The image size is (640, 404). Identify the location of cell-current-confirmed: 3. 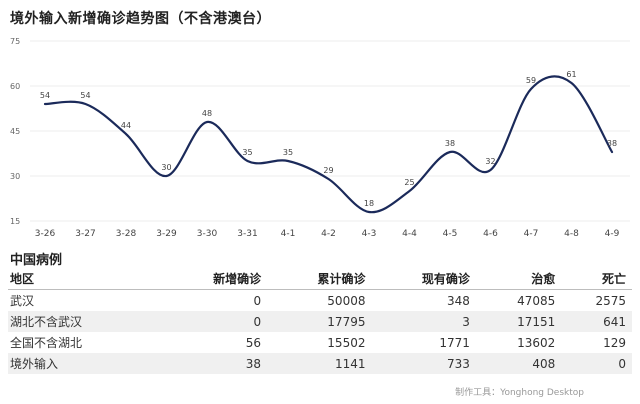
(423, 321).